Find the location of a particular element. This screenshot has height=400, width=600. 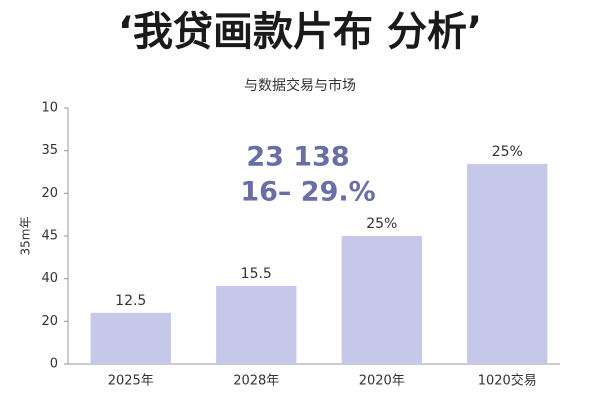

data-label: 15.5 is located at coordinates (256, 274).